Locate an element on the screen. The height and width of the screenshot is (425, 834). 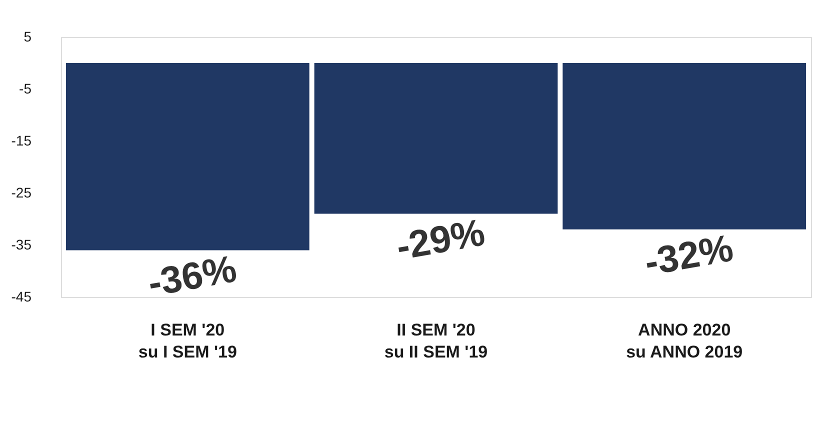
x-tick-label: ANNO 2020 su ANNO 2019 is located at coordinates (684, 341).